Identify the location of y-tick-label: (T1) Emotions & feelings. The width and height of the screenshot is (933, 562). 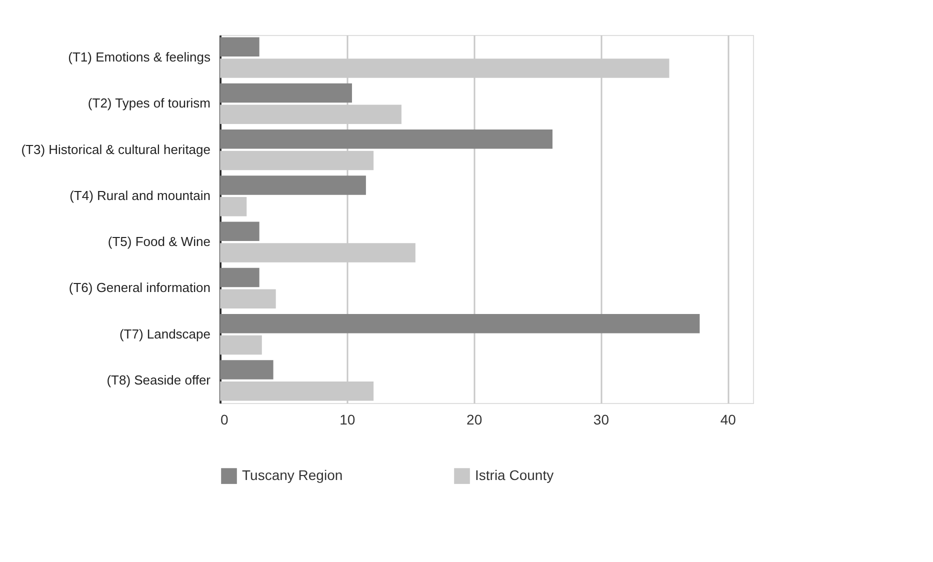
(139, 57).